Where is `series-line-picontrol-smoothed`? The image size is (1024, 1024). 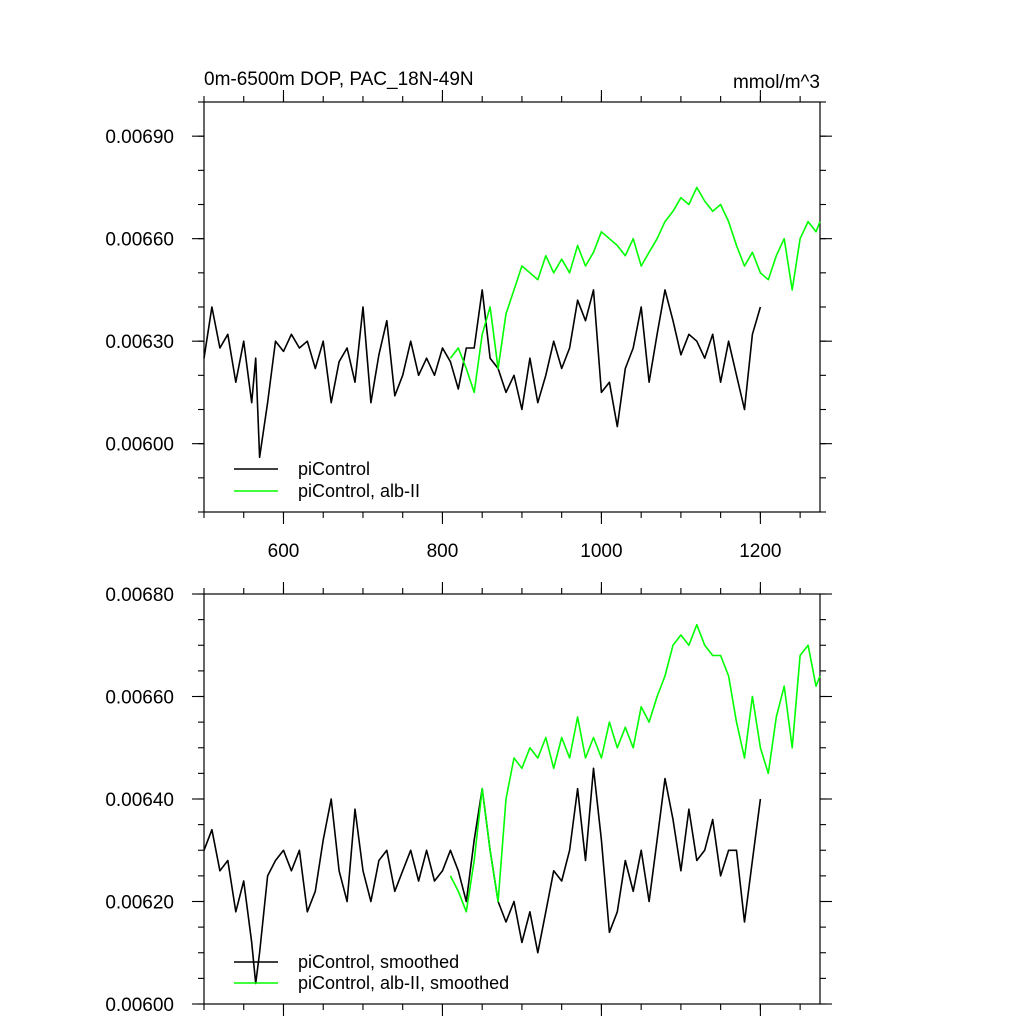 series-line-picontrol-smoothed is located at coordinates (482, 876).